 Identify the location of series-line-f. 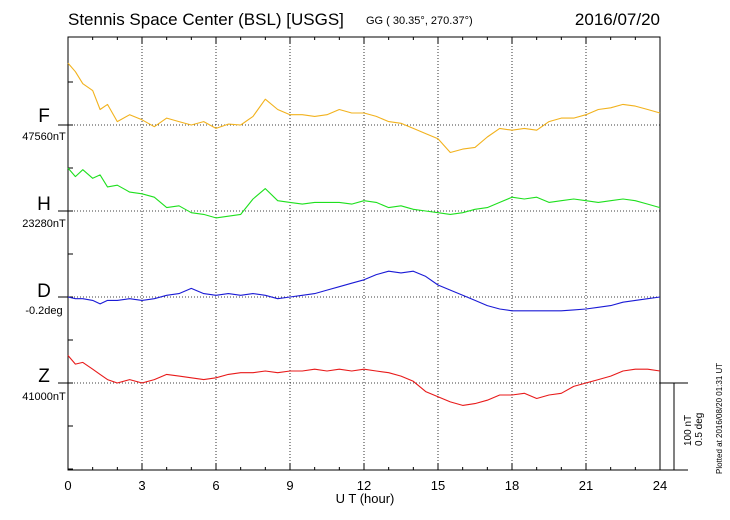
(364, 108).